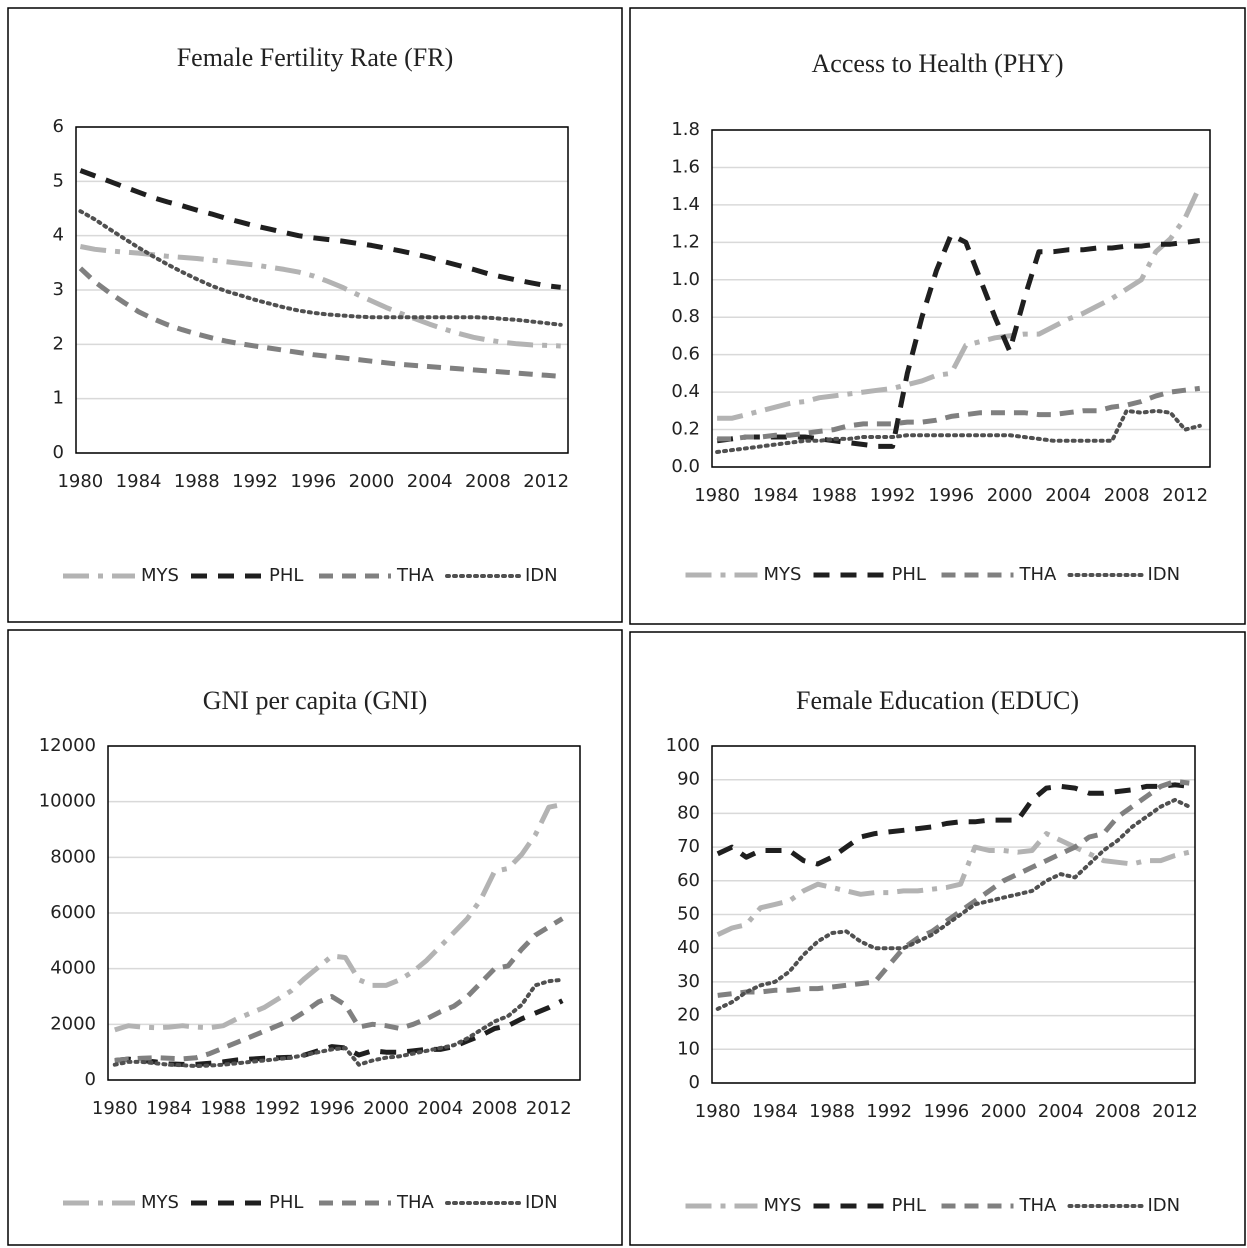 This screenshot has width=1247, height=1248. I want to click on y-tick-label: 20, so click(688, 1015).